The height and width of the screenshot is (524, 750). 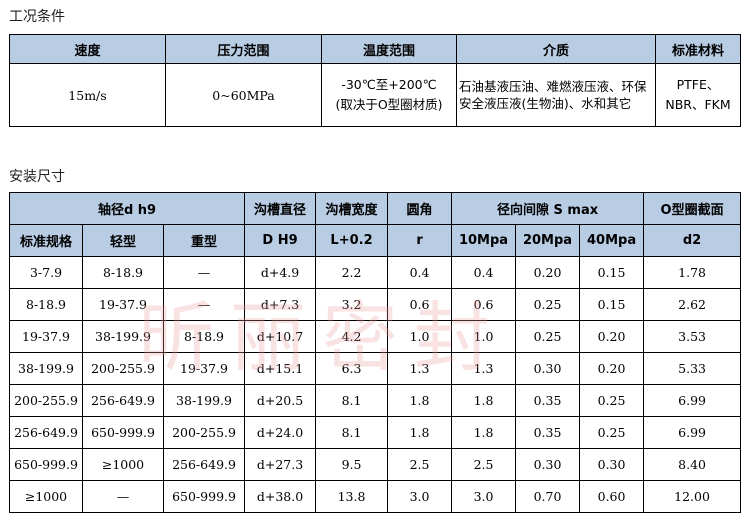 What do you see at coordinates (692, 496) in the screenshot?
I see `cell-d2: 12.00` at bounding box center [692, 496].